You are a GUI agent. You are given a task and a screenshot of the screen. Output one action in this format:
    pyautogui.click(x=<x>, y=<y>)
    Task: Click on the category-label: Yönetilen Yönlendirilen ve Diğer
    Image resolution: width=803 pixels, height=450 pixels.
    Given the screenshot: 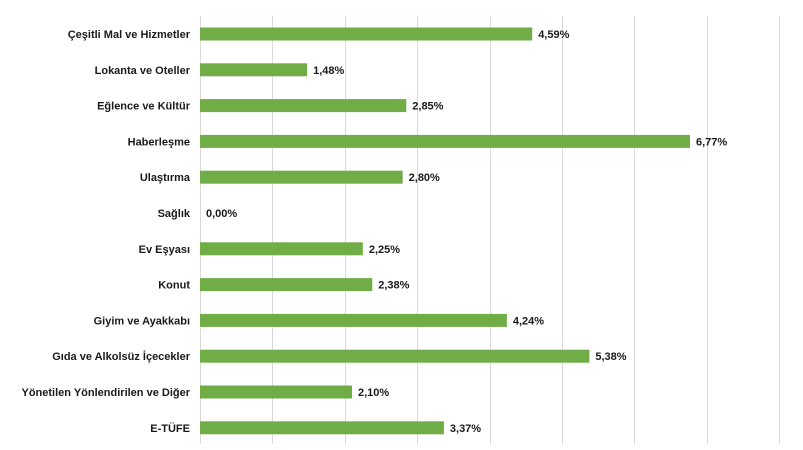 What is the action you would take?
    pyautogui.click(x=105, y=393)
    